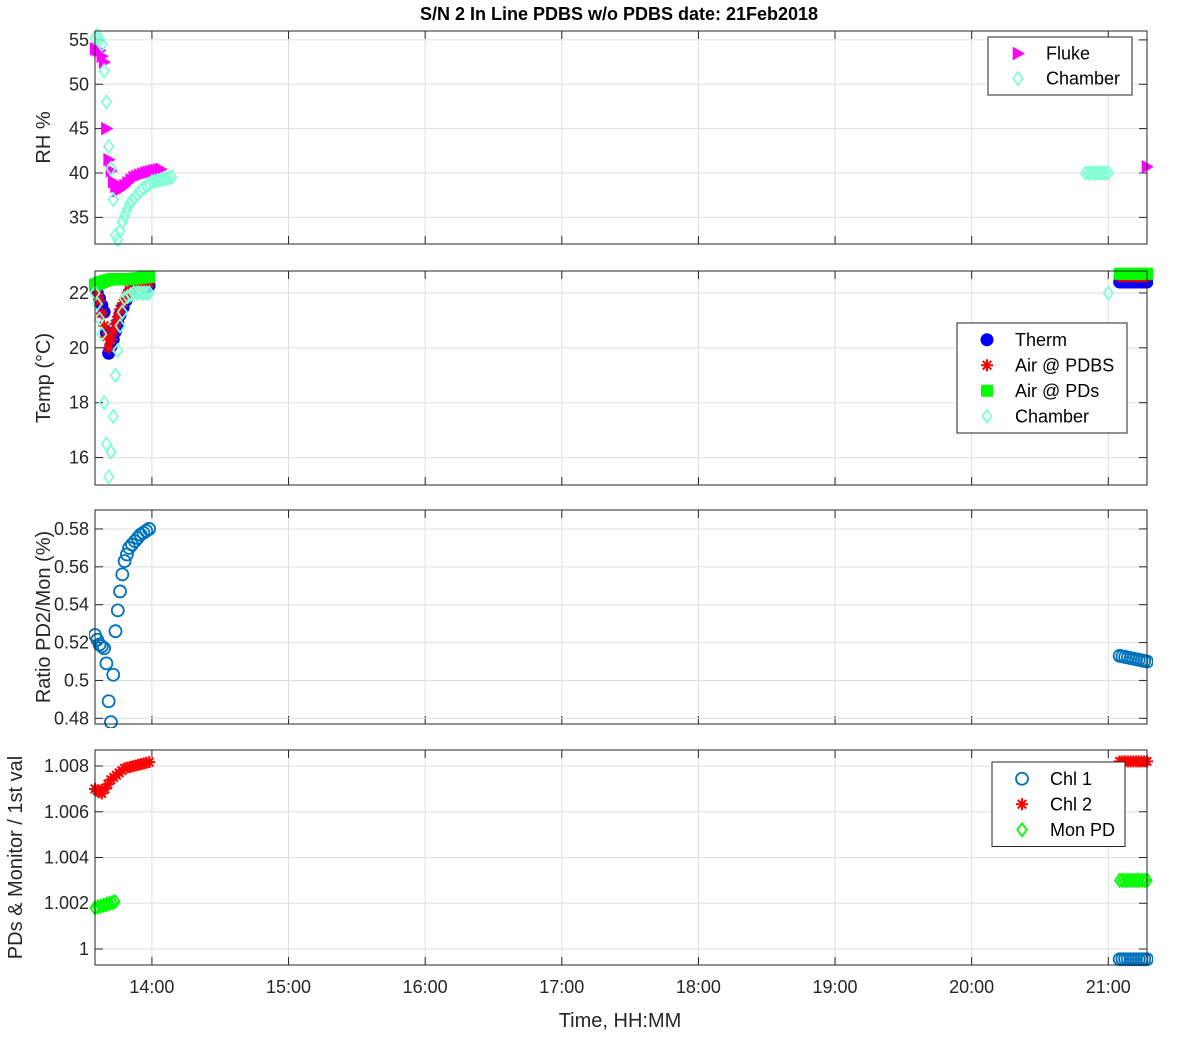 Image resolution: width=1200 pixels, height=1050 pixels. I want to click on y-tick-label: 55, so click(79, 40).